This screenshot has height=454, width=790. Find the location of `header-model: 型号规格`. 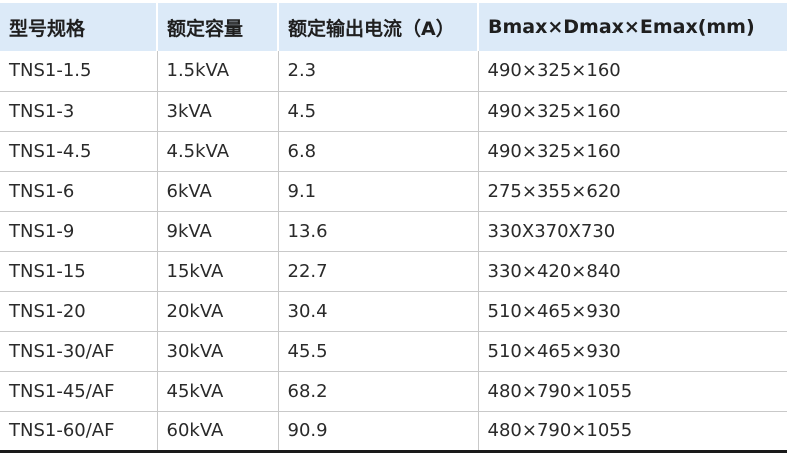

header-model: 型号规格 is located at coordinates (79, 27).